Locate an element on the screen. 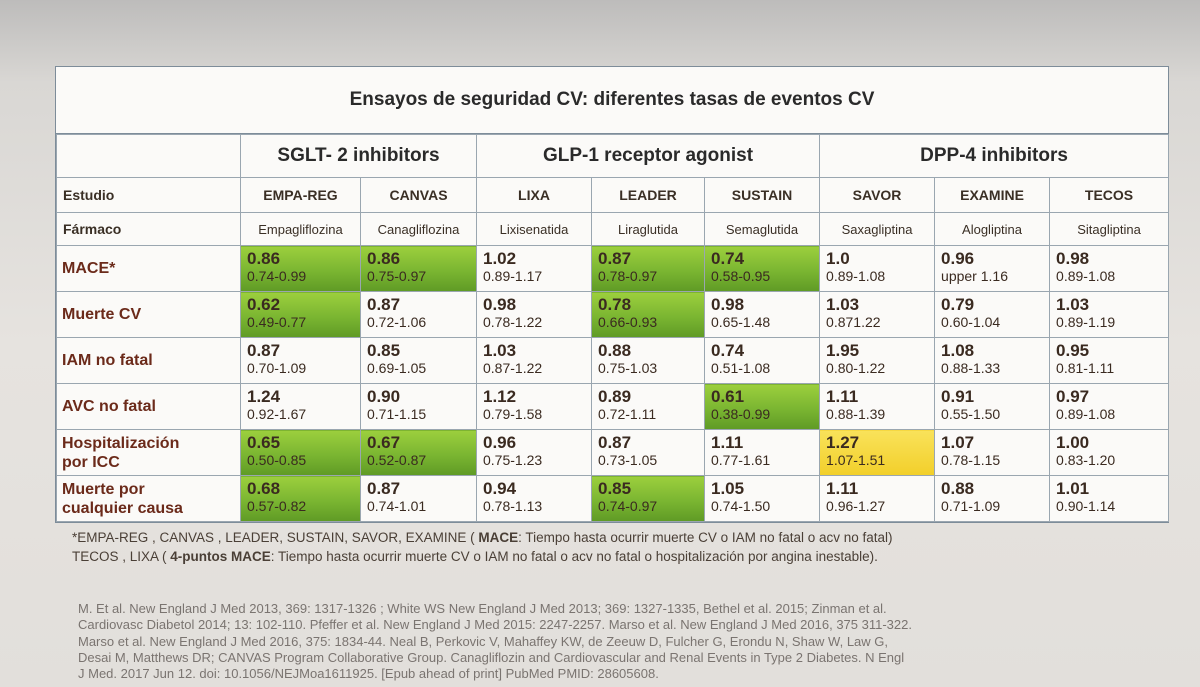 Image resolution: width=1200 pixels, height=687 pixels. result-cell: 1.03 0.871.22 is located at coordinates (877, 314).